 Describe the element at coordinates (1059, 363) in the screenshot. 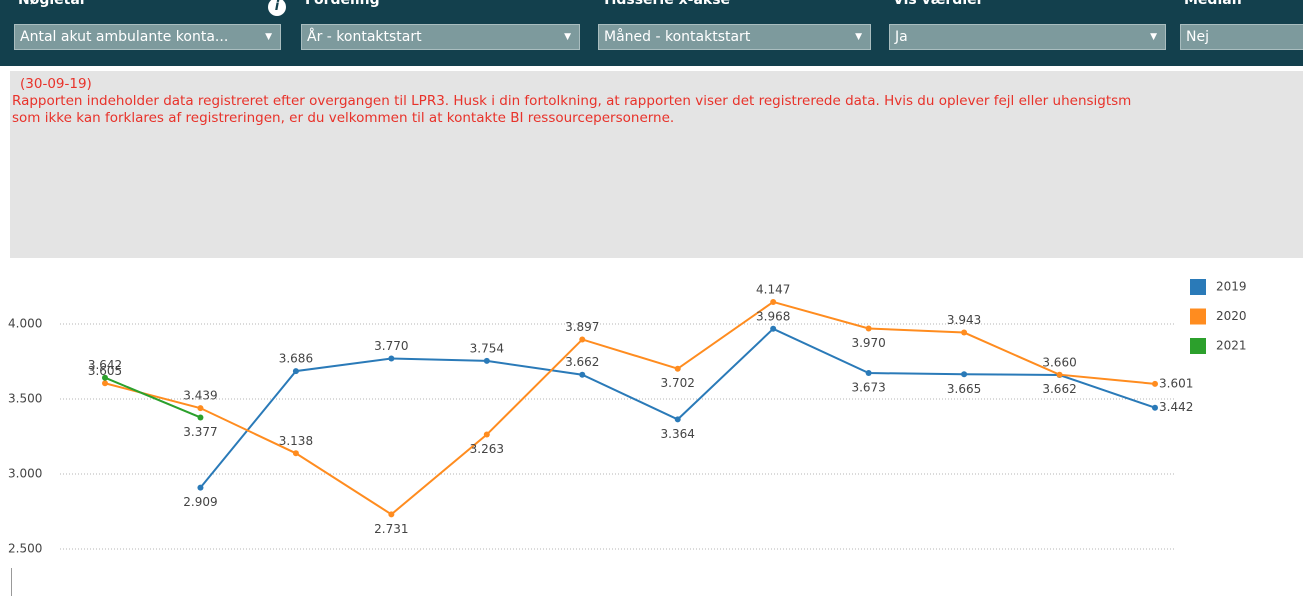

I see `data-label: 3.660` at that location.